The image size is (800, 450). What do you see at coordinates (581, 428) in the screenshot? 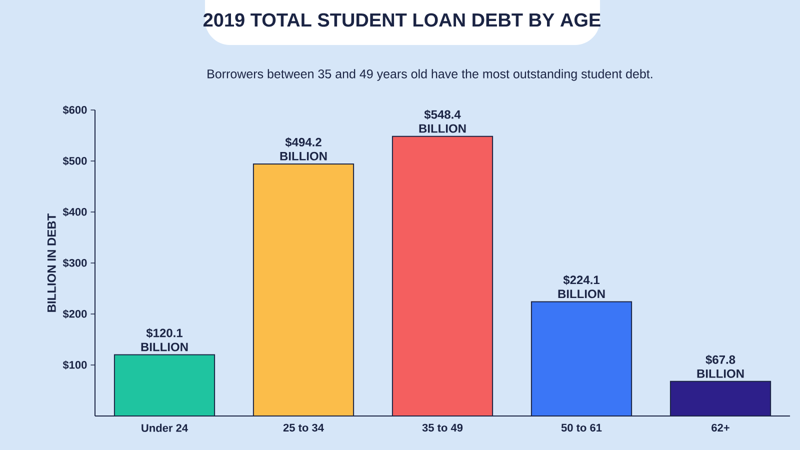
I see `x-tick-label: 50 to 61` at bounding box center [581, 428].